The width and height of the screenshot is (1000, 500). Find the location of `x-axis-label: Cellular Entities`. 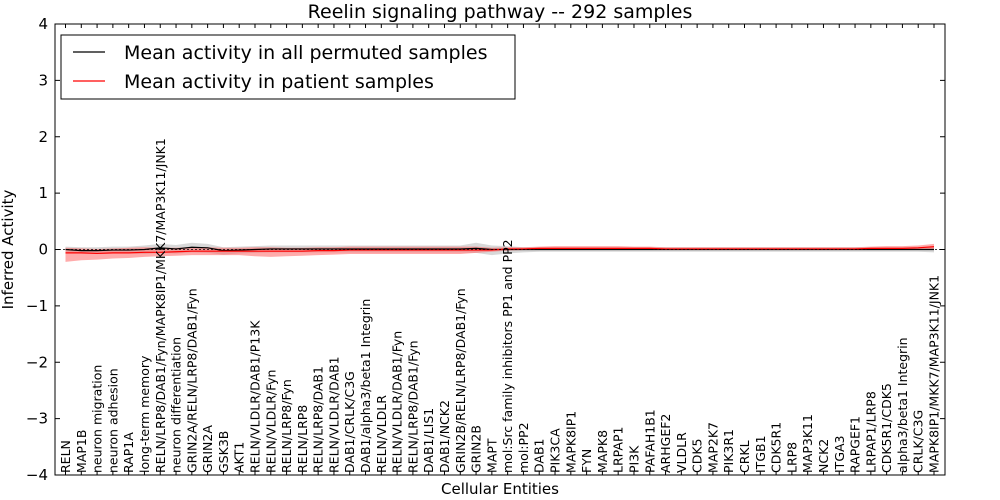

x-axis-label: Cellular Entities is located at coordinates (500, 489).